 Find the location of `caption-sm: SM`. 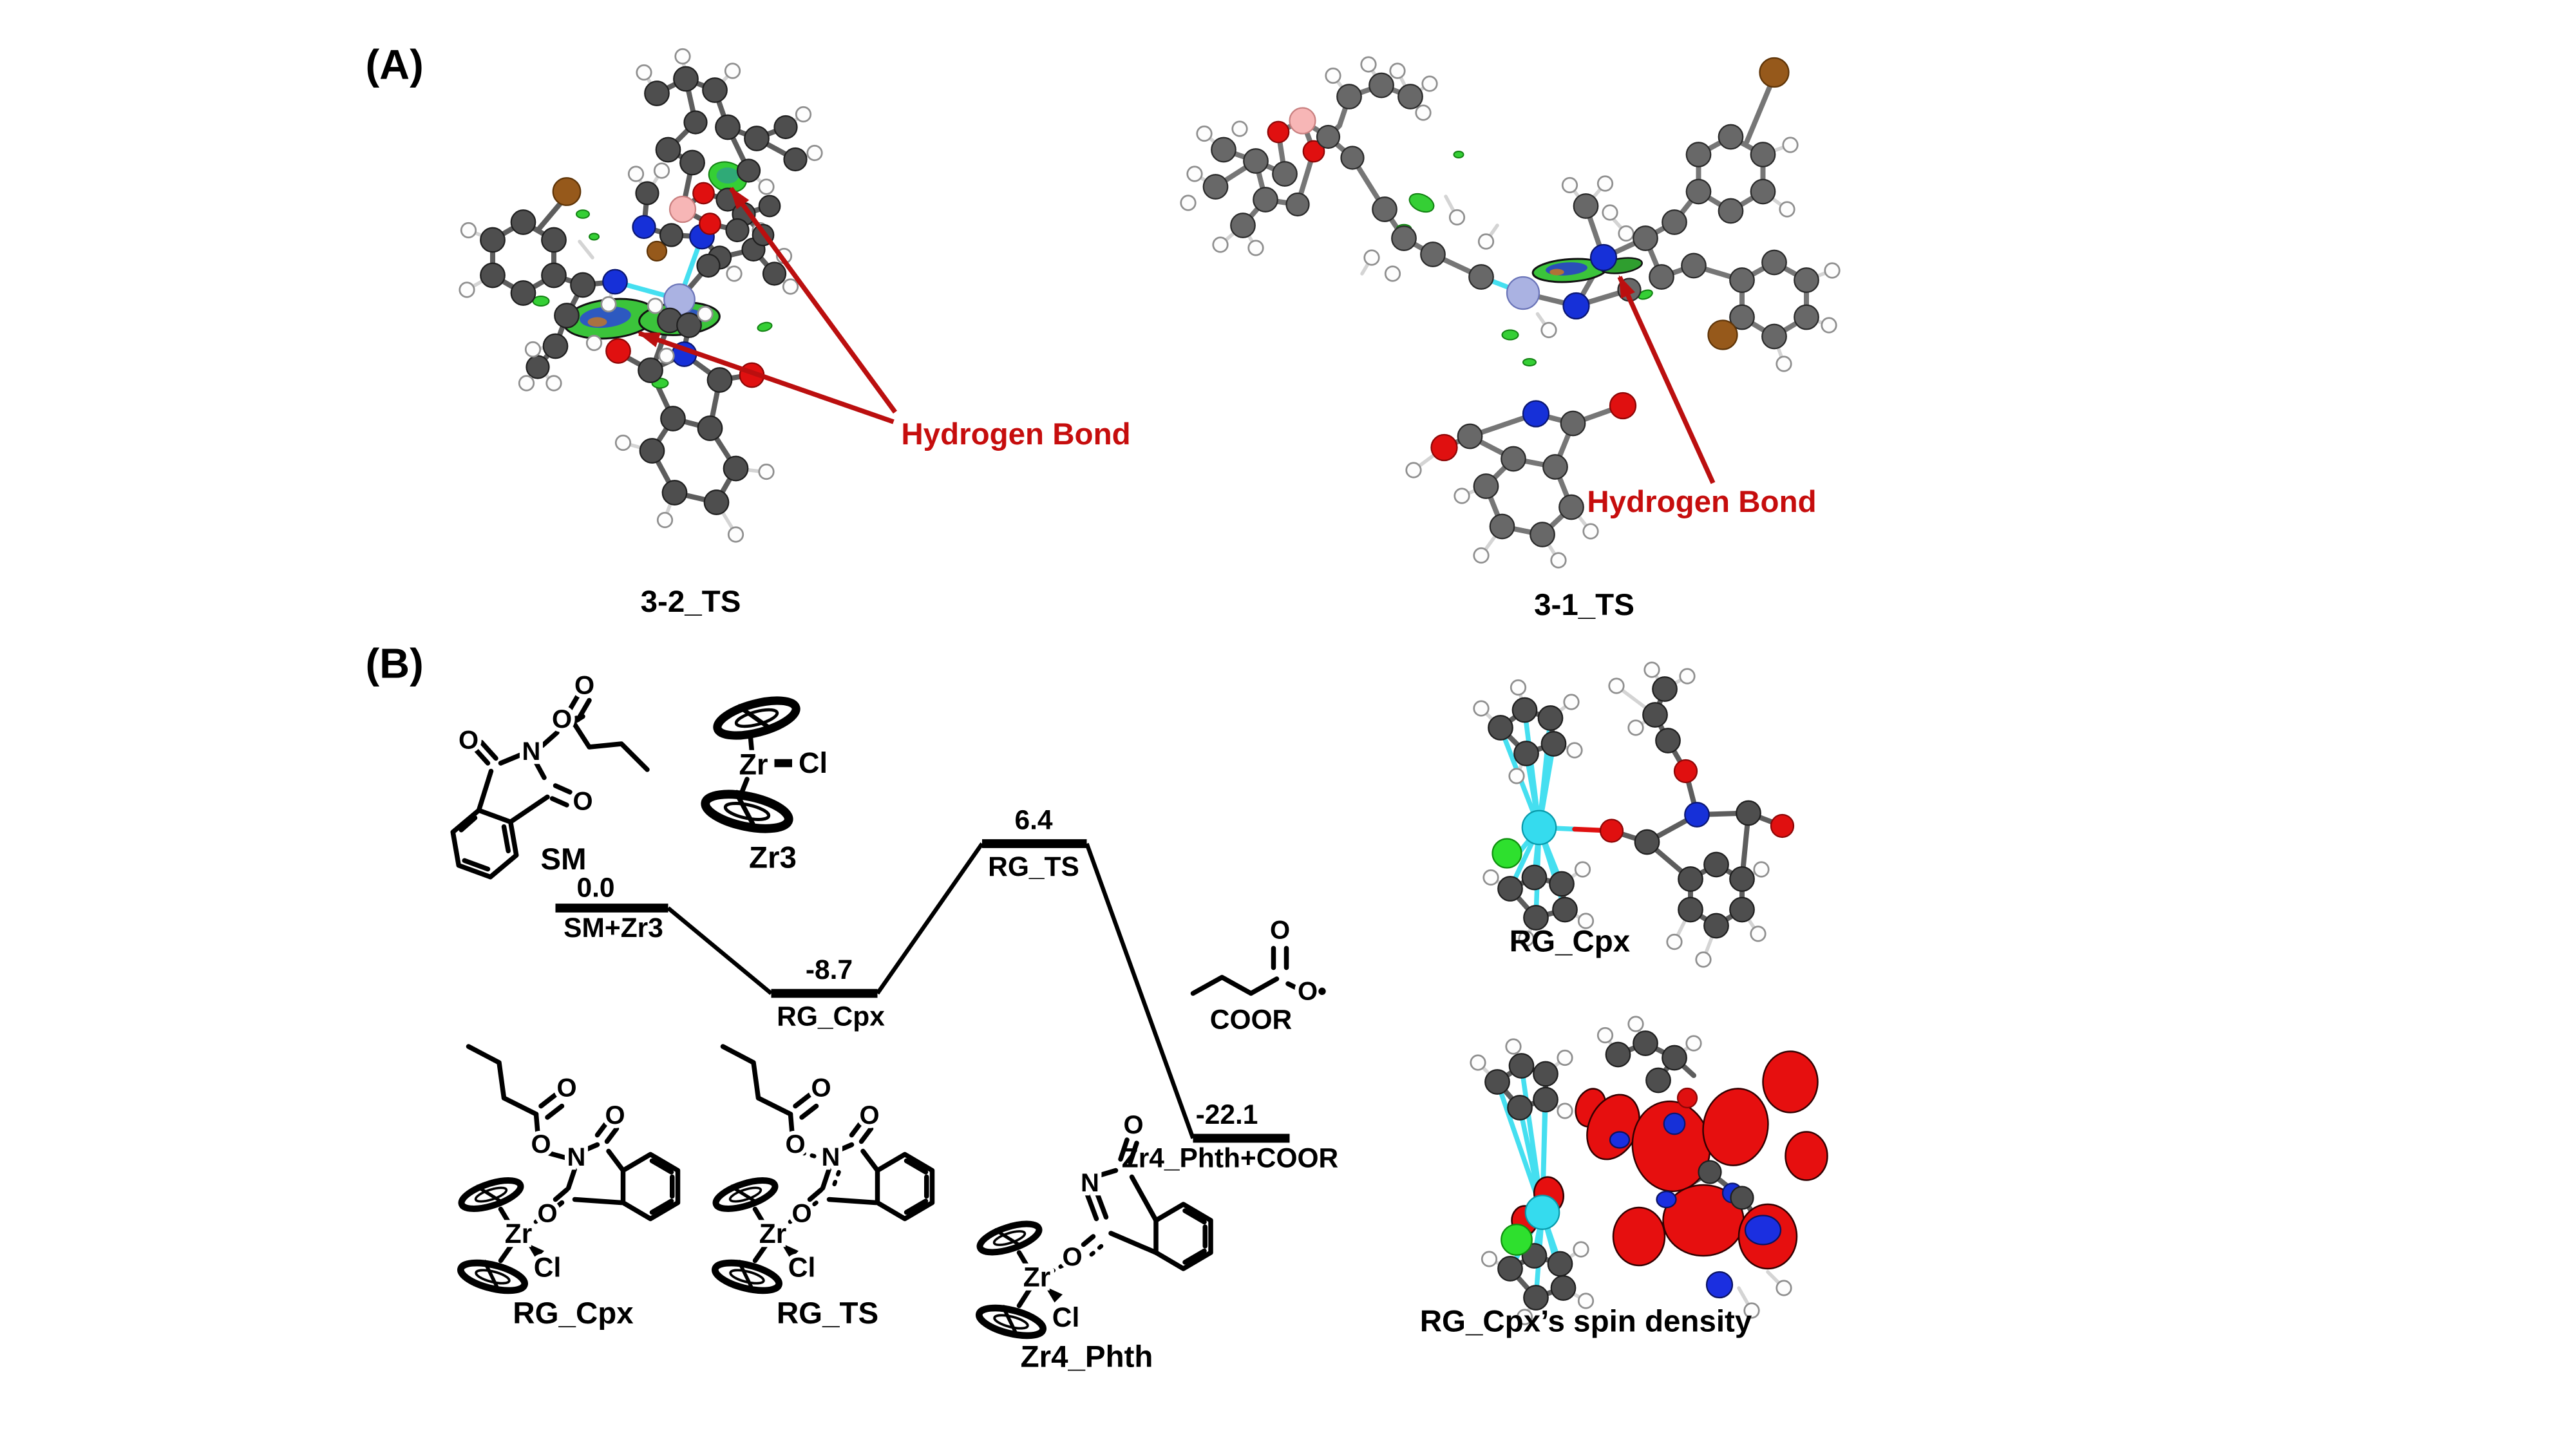

caption-sm: SM is located at coordinates (563, 859).